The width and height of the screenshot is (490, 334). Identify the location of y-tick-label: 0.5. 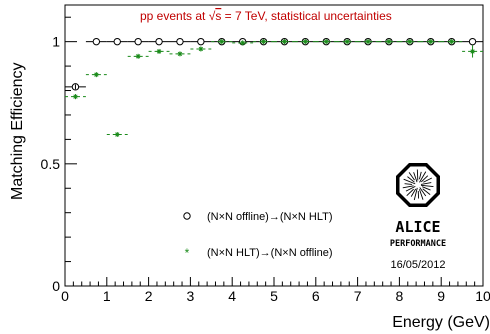
(51, 164).